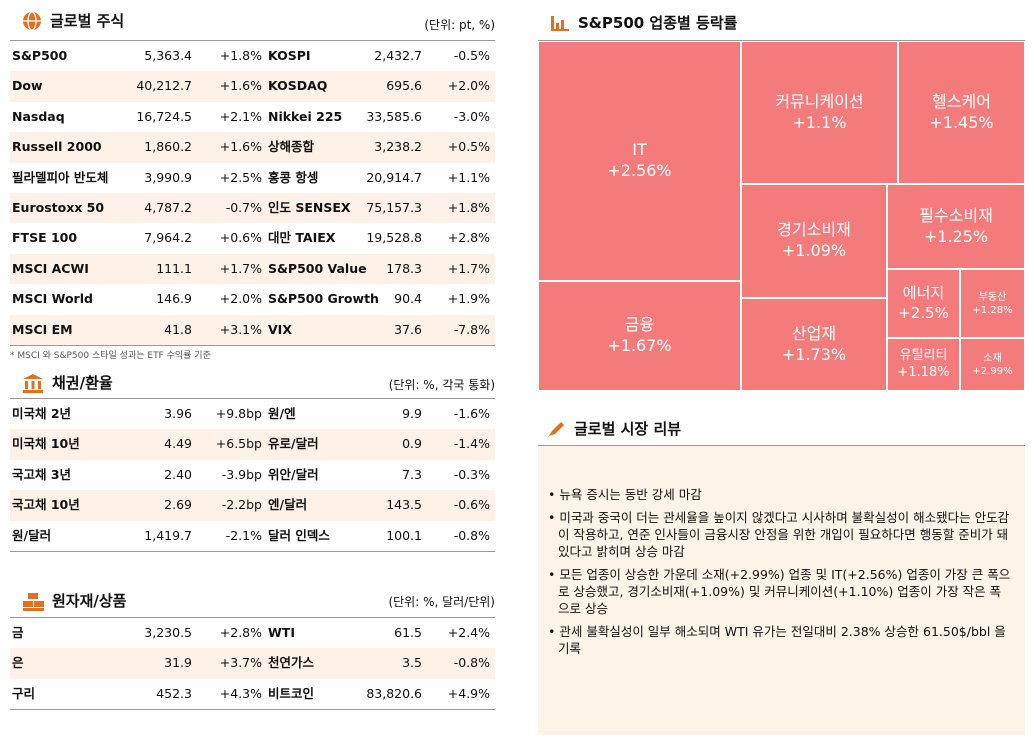 This screenshot has width=1034, height=748. I want to click on table-cell: 3.96, so click(178, 413).